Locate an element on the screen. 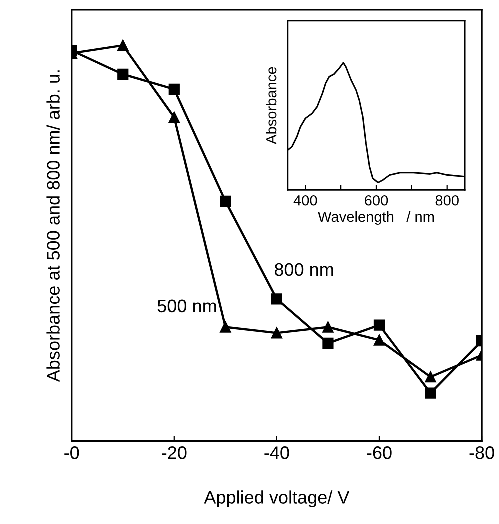  series-label: 800 nm is located at coordinates (304, 269).